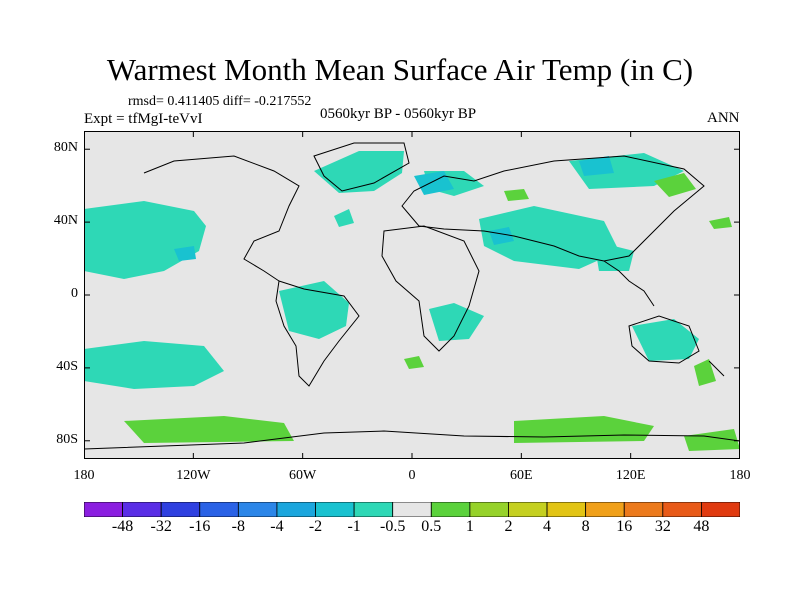 The image size is (800, 600). What do you see at coordinates (277, 526) in the screenshot?
I see `colorbar-label: -4` at bounding box center [277, 526].